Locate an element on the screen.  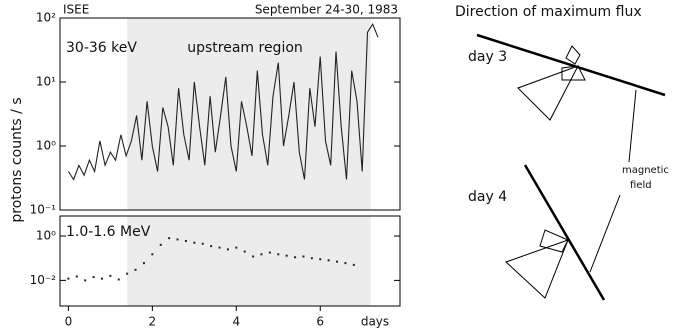
y-tick-label: 10² is located at coordinates (46, 18).